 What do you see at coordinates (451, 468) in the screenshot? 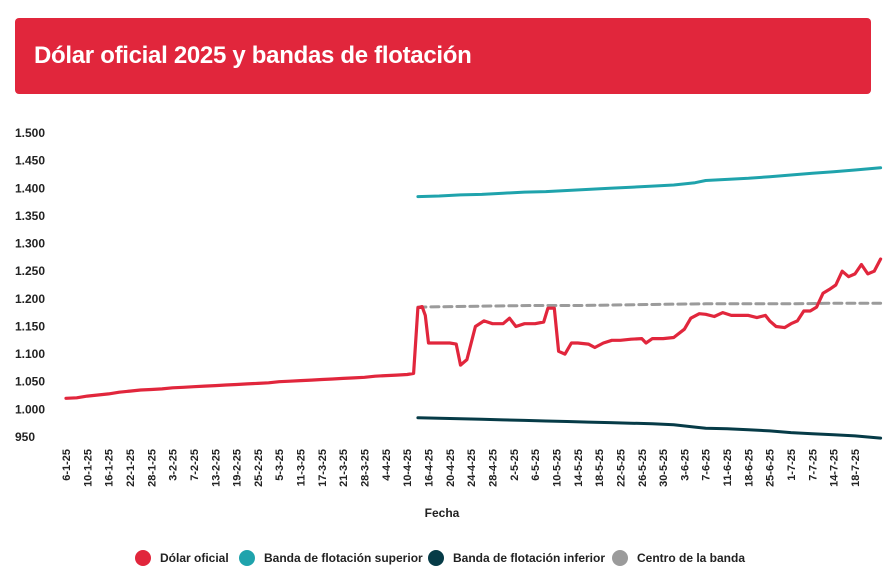
I see `x-tick-label: 20-4-25` at bounding box center [451, 468].